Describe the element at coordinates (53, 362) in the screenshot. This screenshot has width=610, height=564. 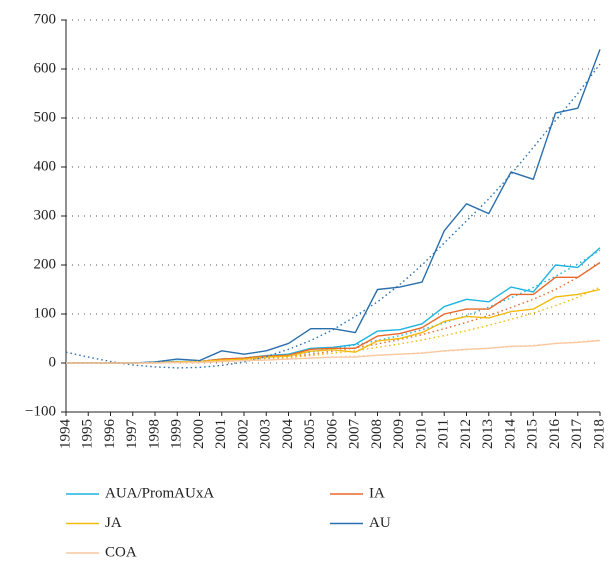
I see `y-tick-label: 0` at that location.